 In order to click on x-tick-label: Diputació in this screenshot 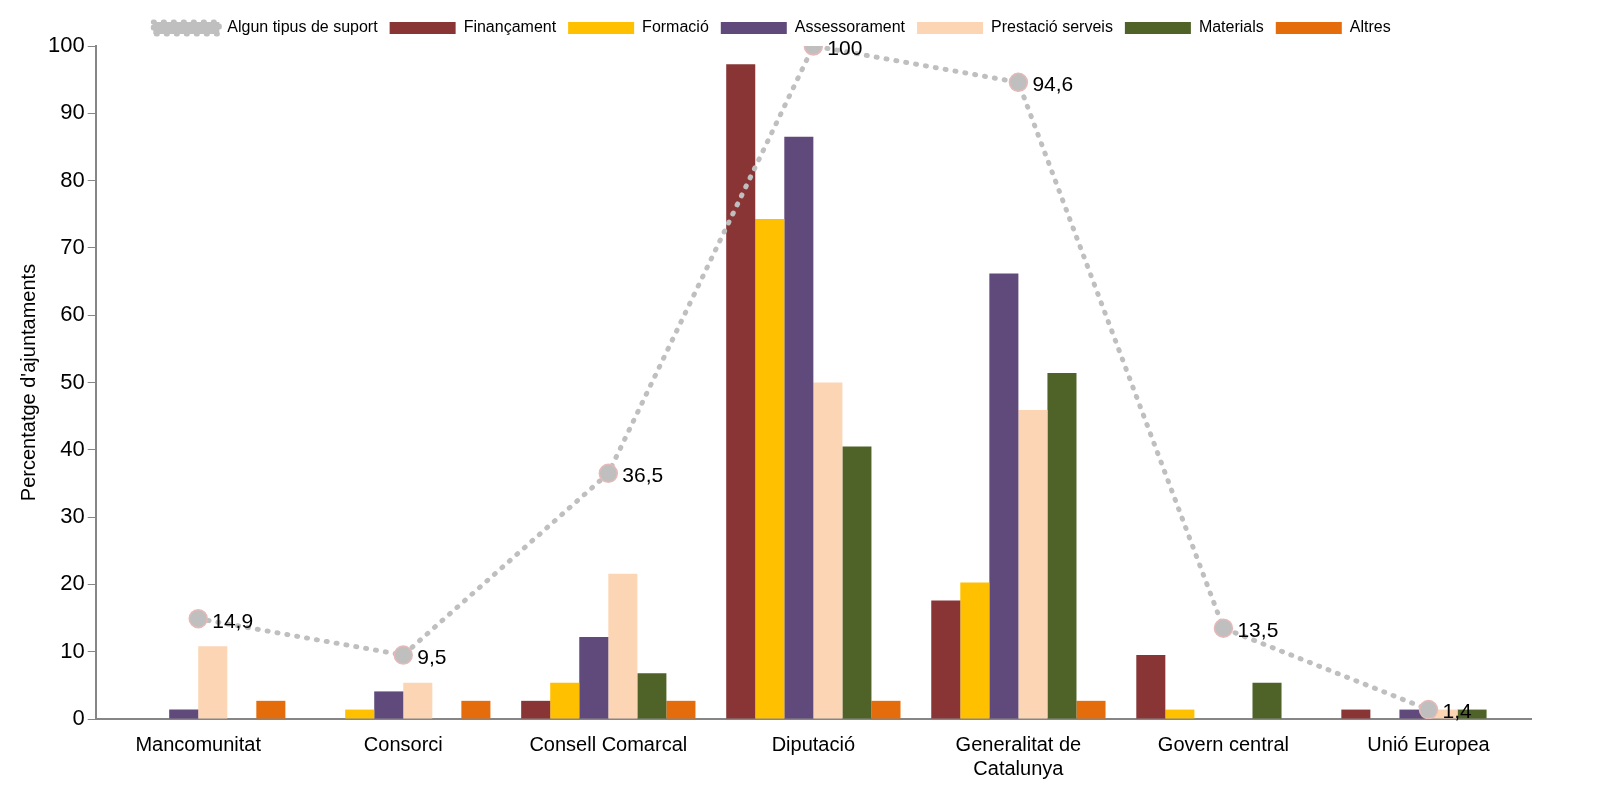, I will do `click(813, 743)`.